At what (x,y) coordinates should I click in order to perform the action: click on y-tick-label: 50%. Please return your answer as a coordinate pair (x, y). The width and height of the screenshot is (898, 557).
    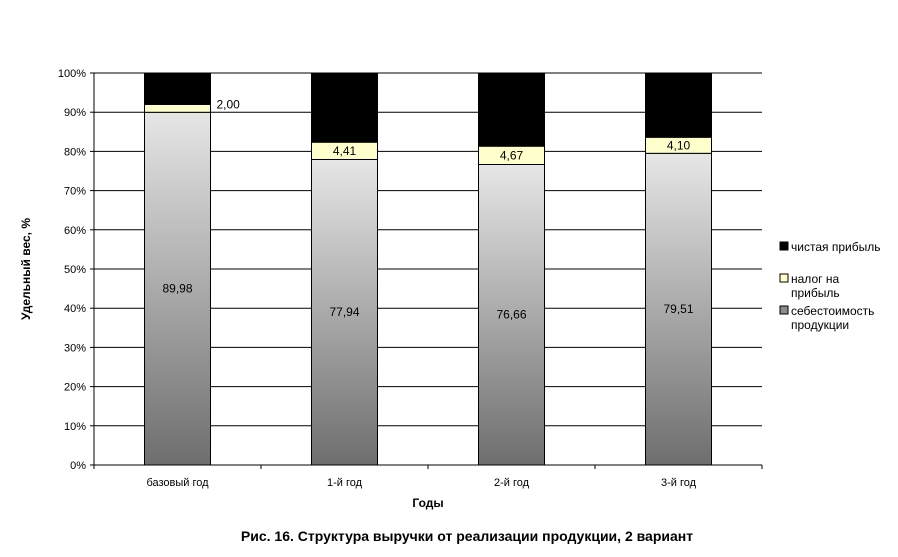
    Looking at the image, I should click on (75, 270).